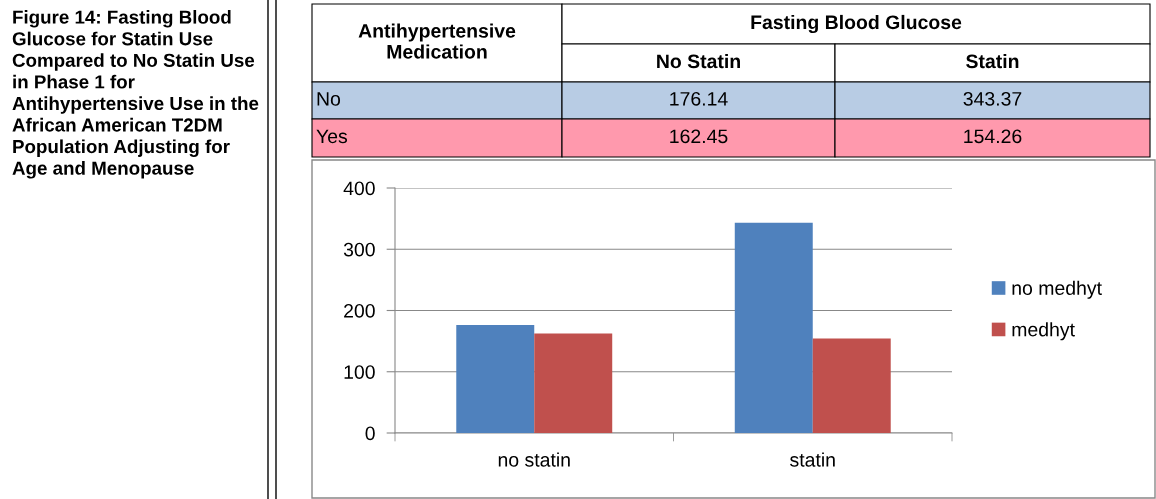  I want to click on legend-label: medhyt, so click(1043, 331).